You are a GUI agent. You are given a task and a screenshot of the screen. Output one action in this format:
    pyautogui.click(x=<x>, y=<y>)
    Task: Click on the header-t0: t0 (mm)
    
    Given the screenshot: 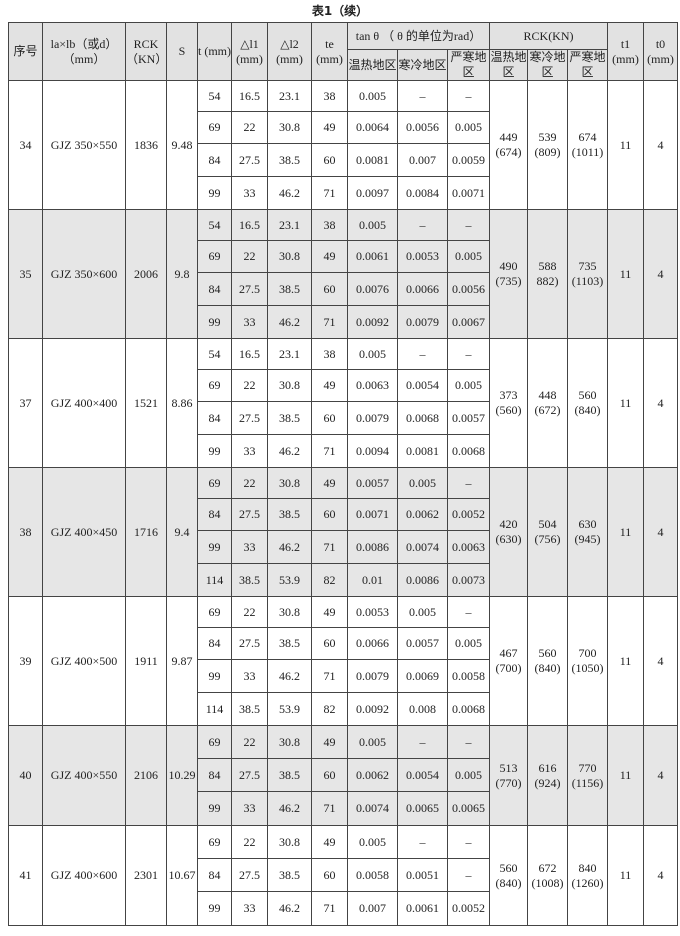 What is the action you would take?
    pyautogui.click(x=661, y=51)
    